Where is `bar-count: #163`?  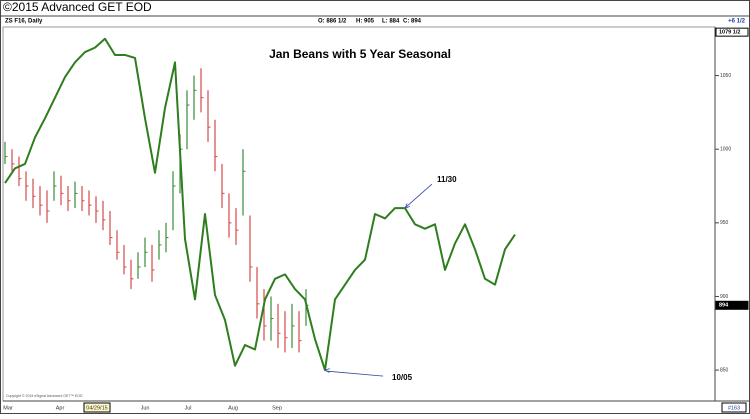 bar-count: #163 is located at coordinates (734, 408).